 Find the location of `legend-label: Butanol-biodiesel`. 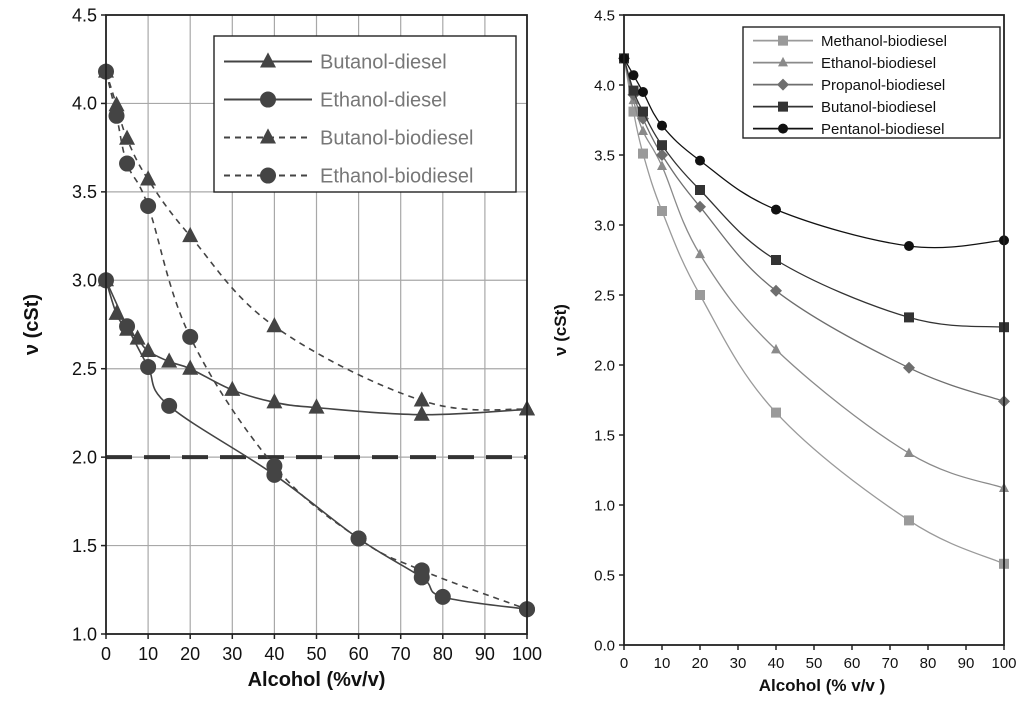

legend-label: Butanol-biodiesel is located at coordinates (878, 107).